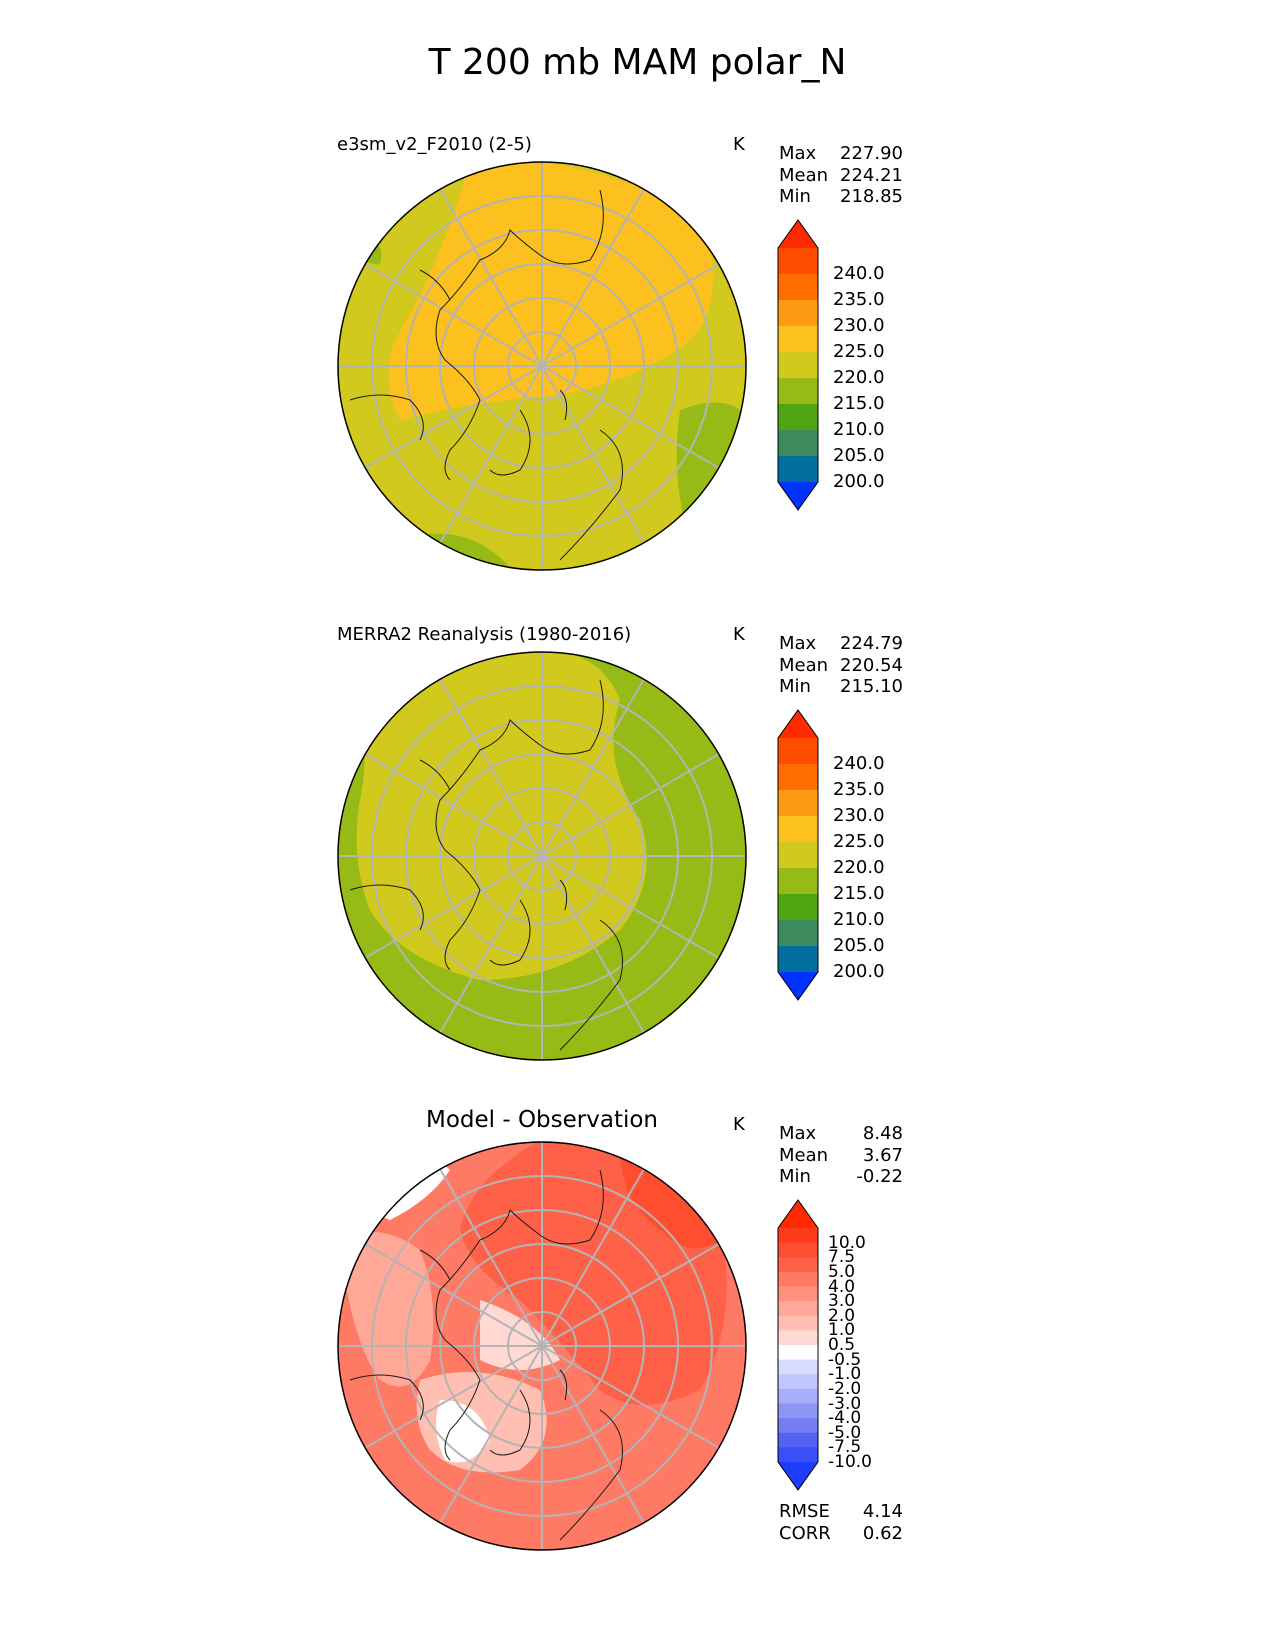 The width and height of the screenshot is (1275, 1650). What do you see at coordinates (486, 1355) in the screenshot?
I see `panel-difference-coastlines` at bounding box center [486, 1355].